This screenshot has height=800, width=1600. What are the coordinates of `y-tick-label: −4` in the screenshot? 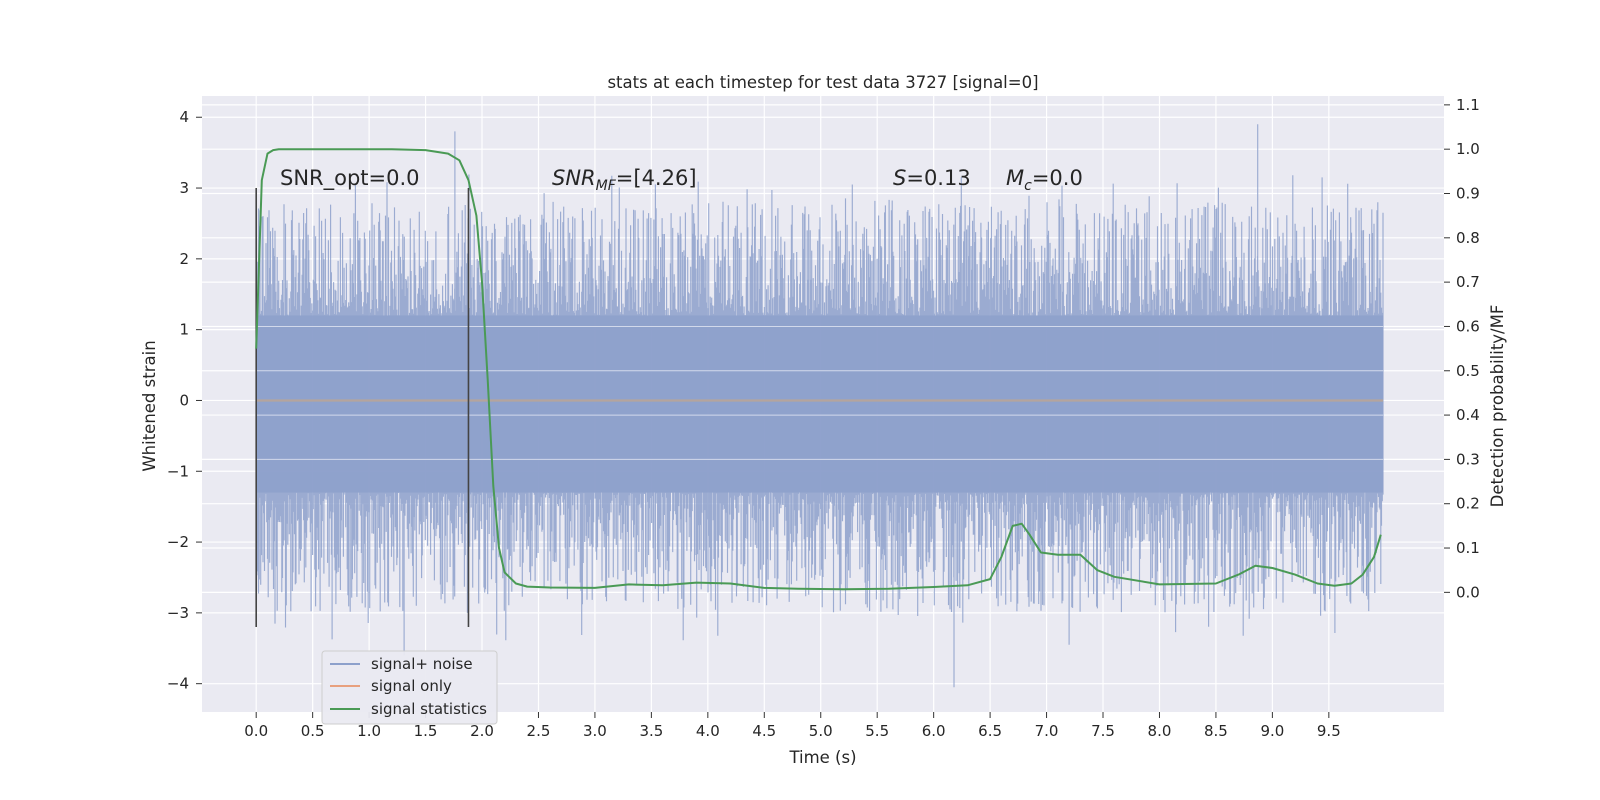 It's located at (178, 684).